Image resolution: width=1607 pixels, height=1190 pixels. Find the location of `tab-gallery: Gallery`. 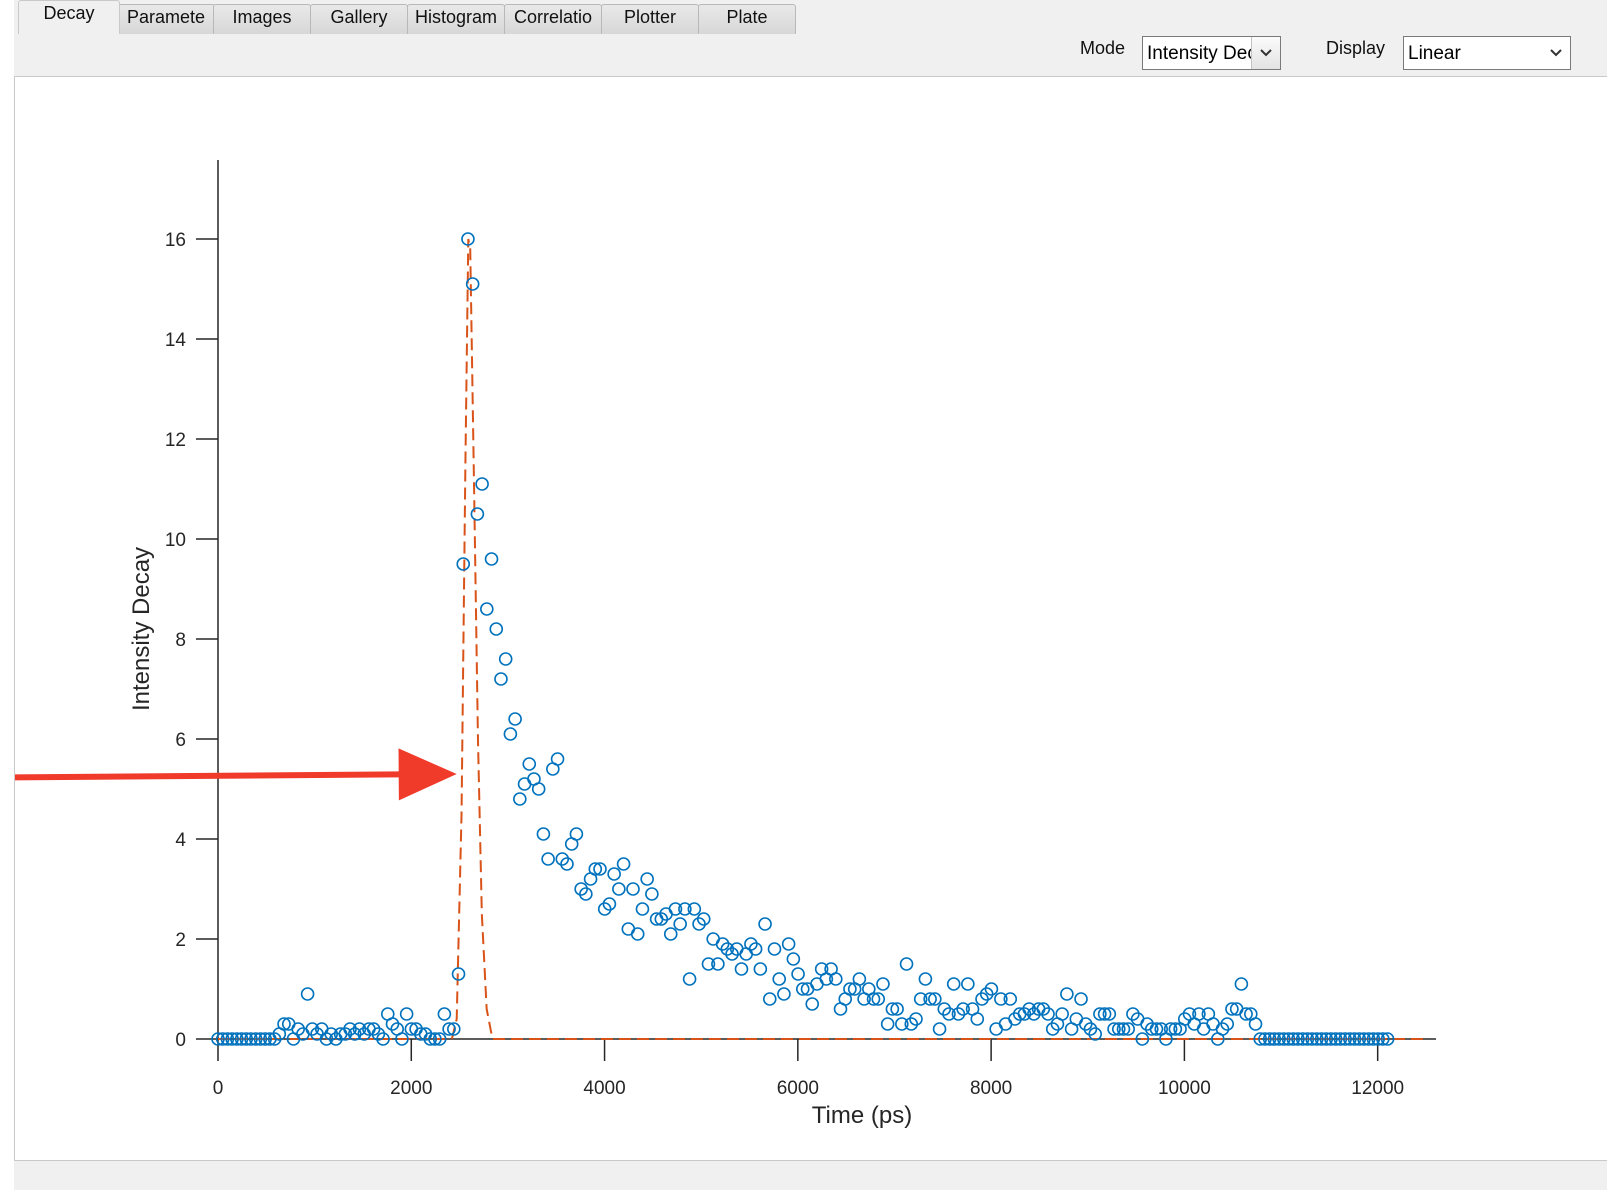

tab-gallery: Gallery is located at coordinates (359, 19).